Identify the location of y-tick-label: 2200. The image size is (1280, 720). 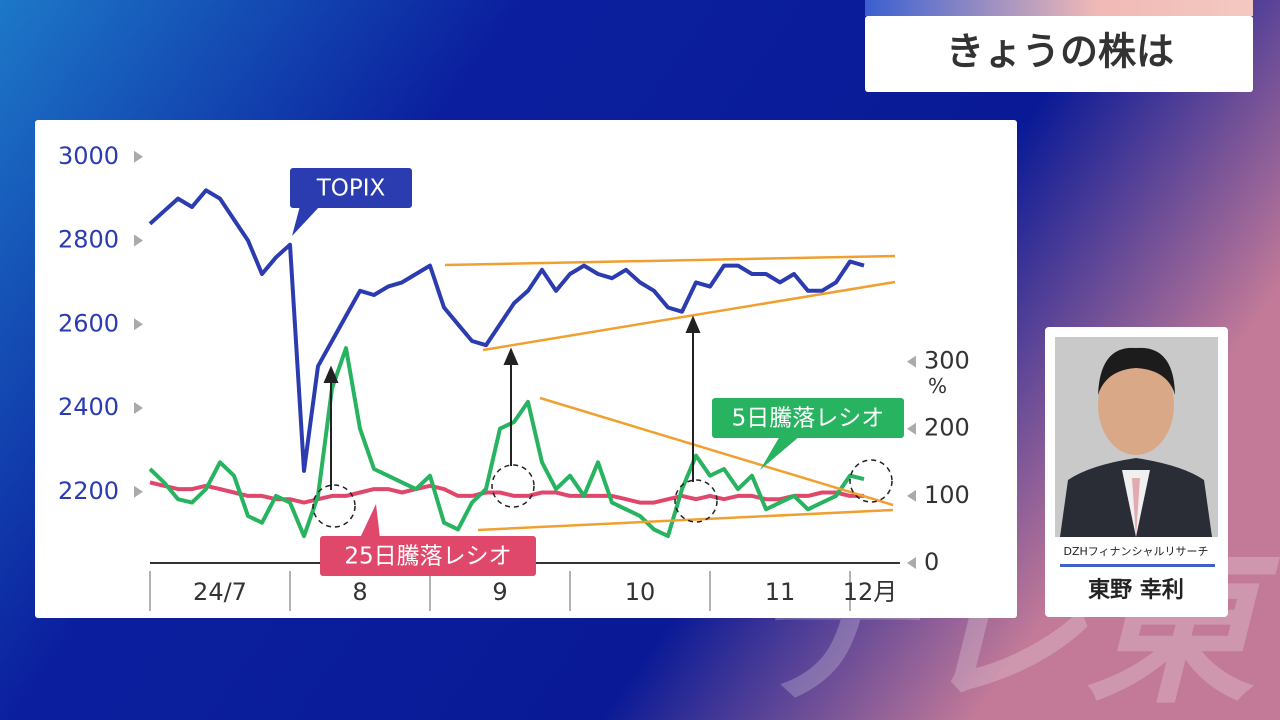
(88, 491).